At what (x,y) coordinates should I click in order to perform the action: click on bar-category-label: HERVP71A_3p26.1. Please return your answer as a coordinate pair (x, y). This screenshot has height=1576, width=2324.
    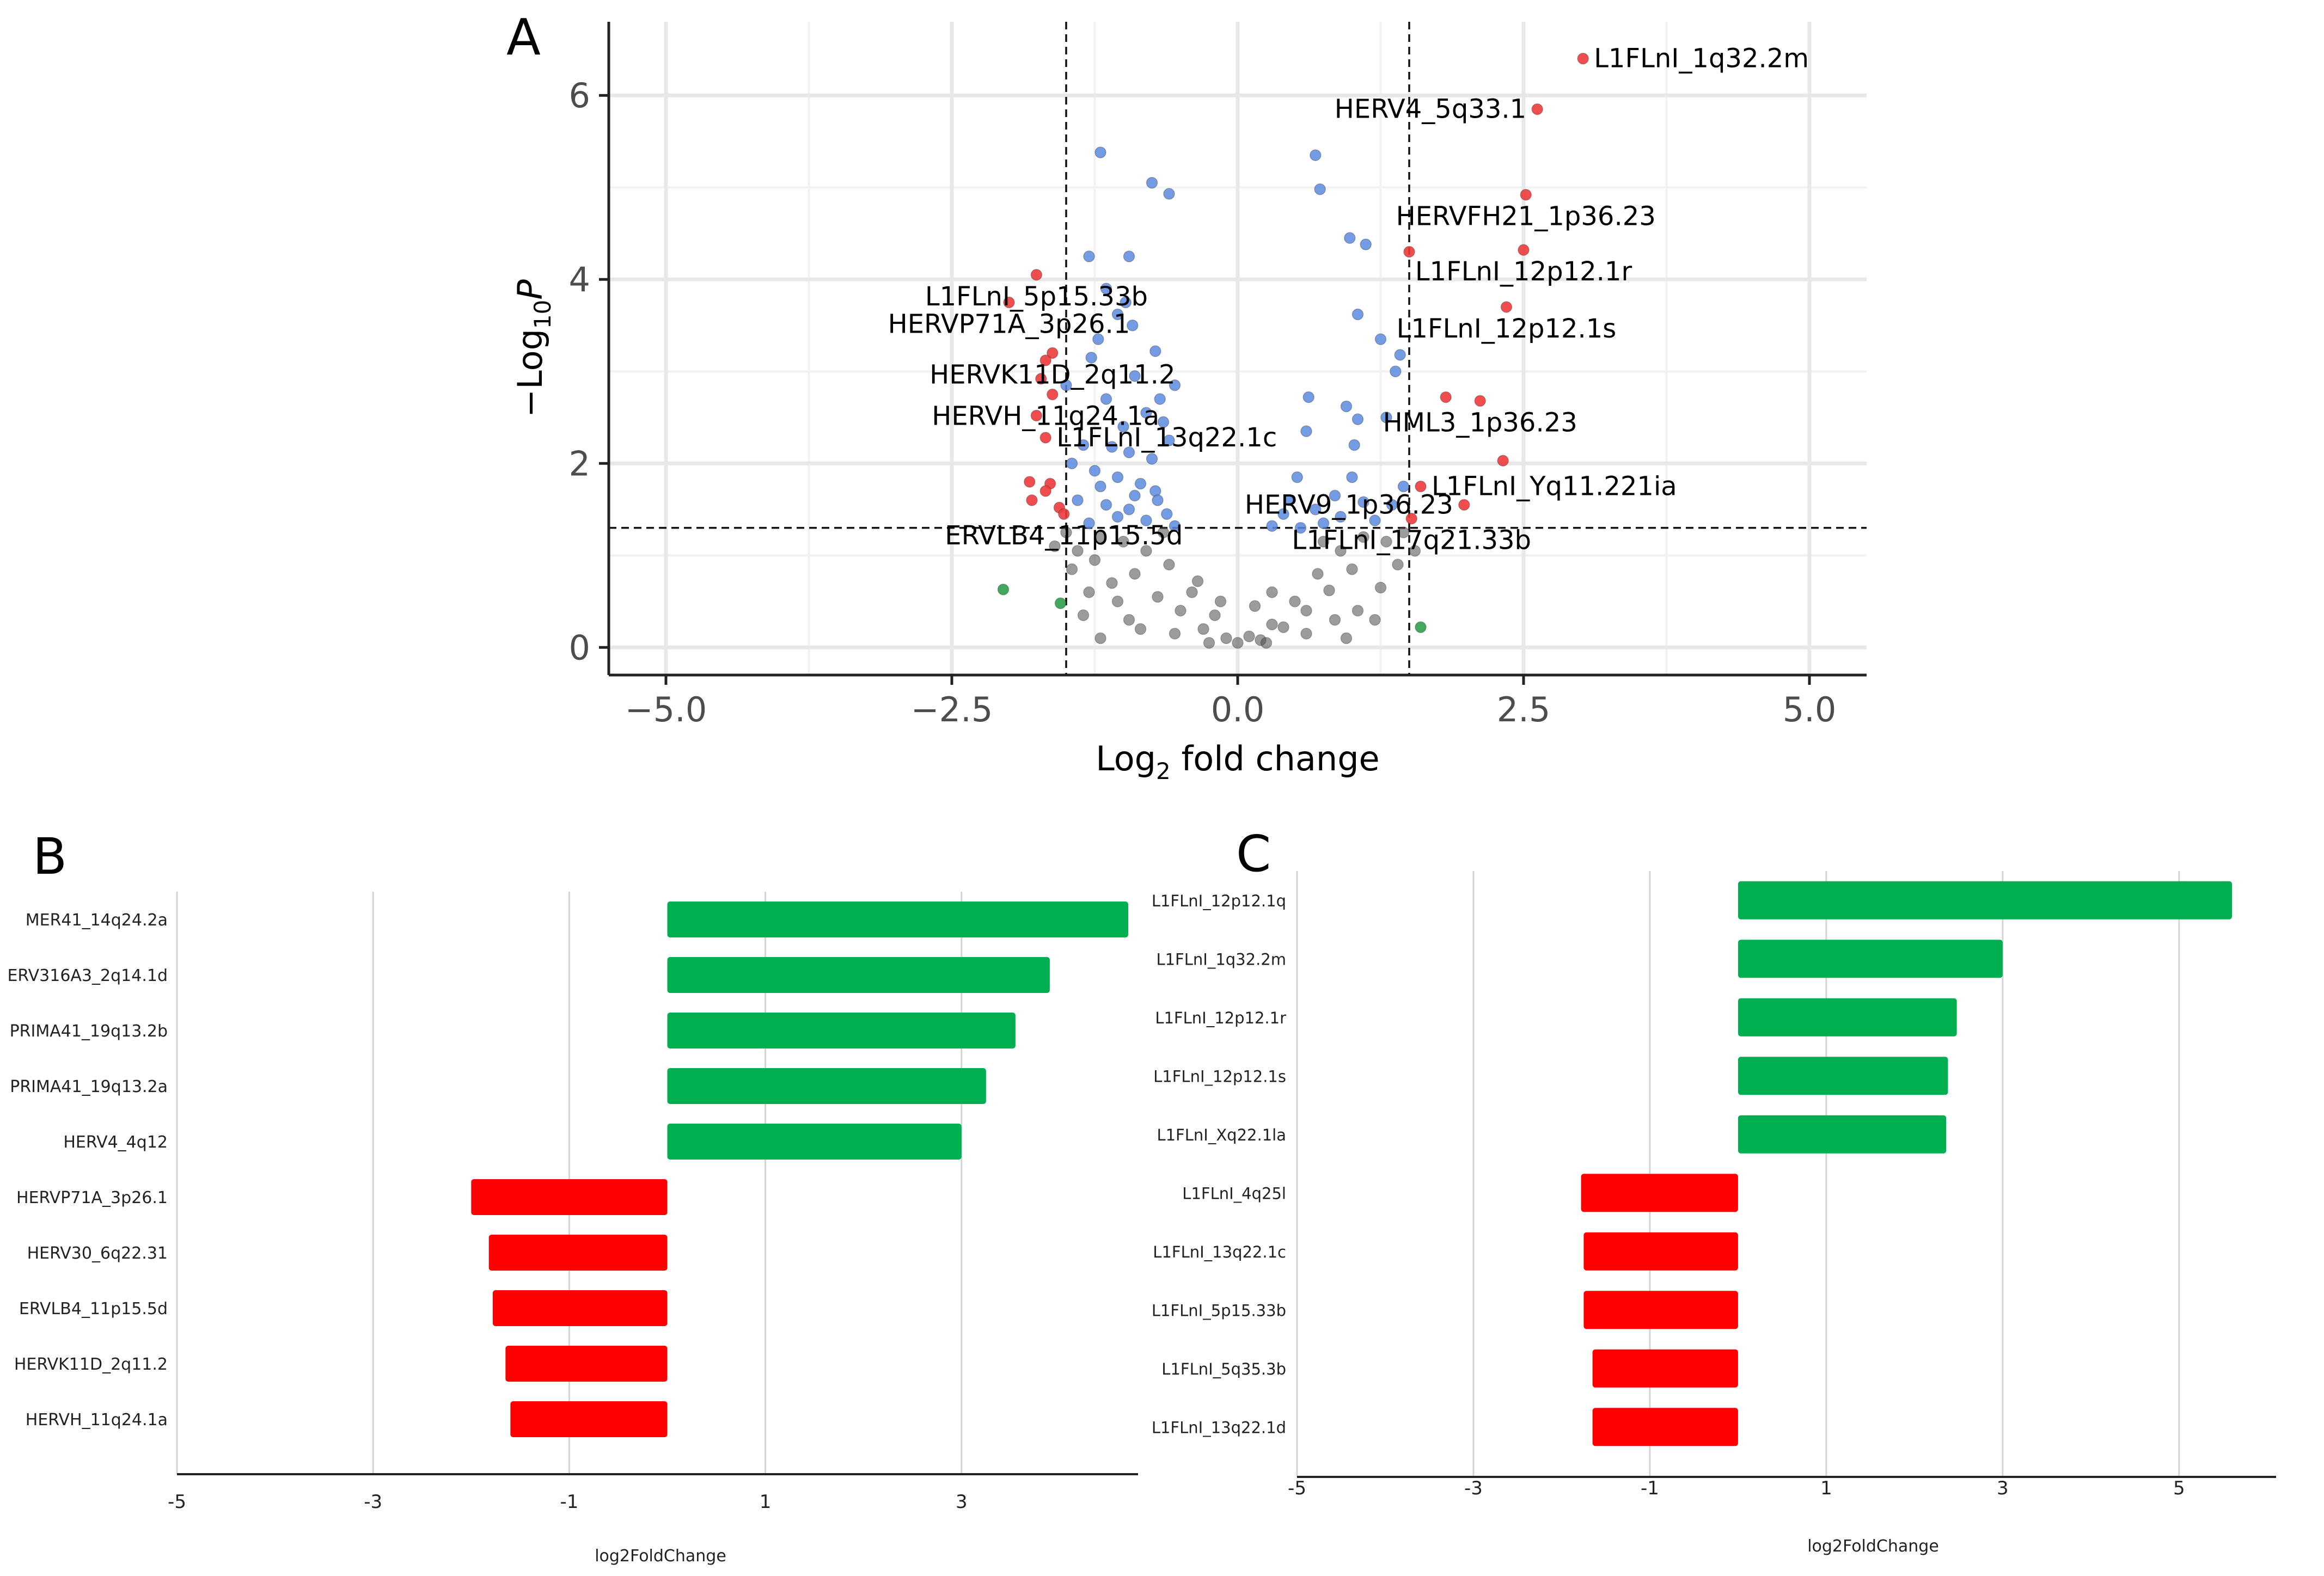
    Looking at the image, I should click on (92, 1197).